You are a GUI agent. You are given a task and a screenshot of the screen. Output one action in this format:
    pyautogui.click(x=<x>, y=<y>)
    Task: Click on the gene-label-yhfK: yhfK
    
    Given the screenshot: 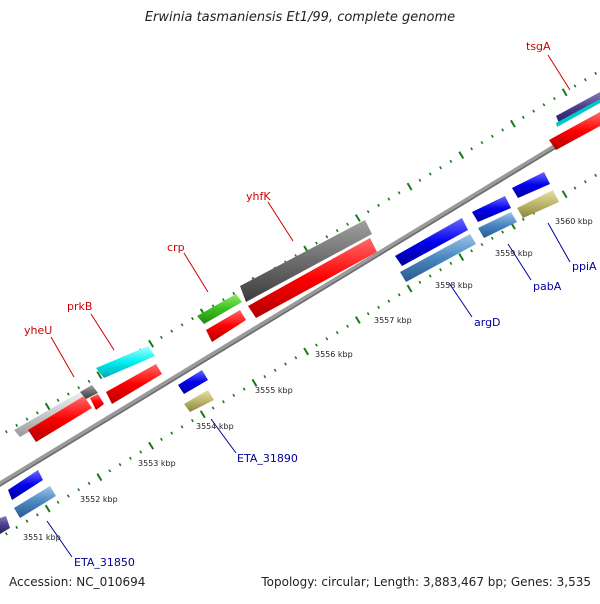 What is the action you would take?
    pyautogui.click(x=258, y=196)
    